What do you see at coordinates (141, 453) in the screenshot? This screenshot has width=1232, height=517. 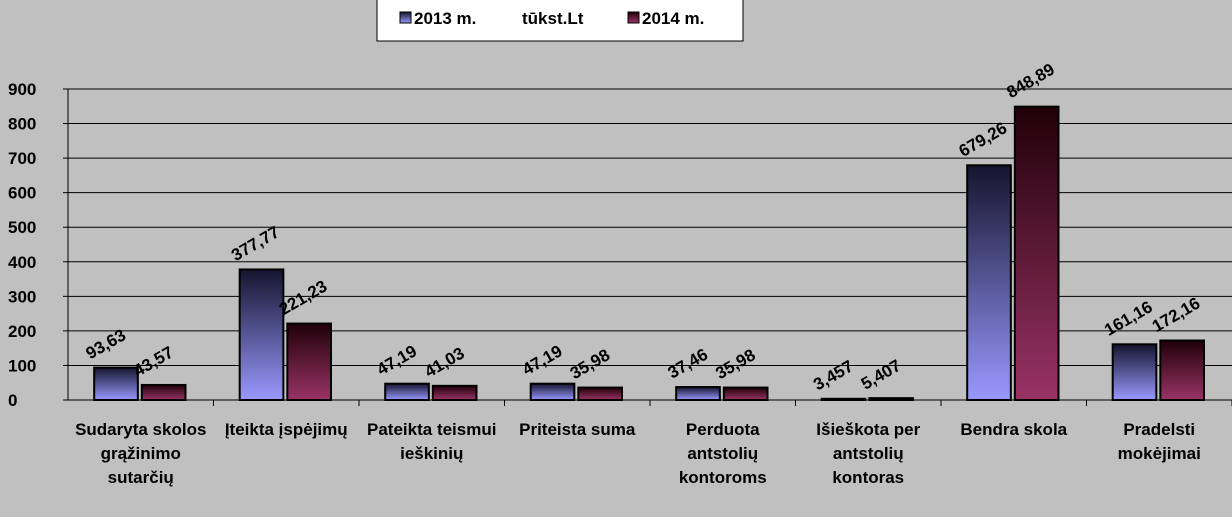 I see `x-tick-label: Sudaryta skolos grąžinimo sutarčių` at bounding box center [141, 453].